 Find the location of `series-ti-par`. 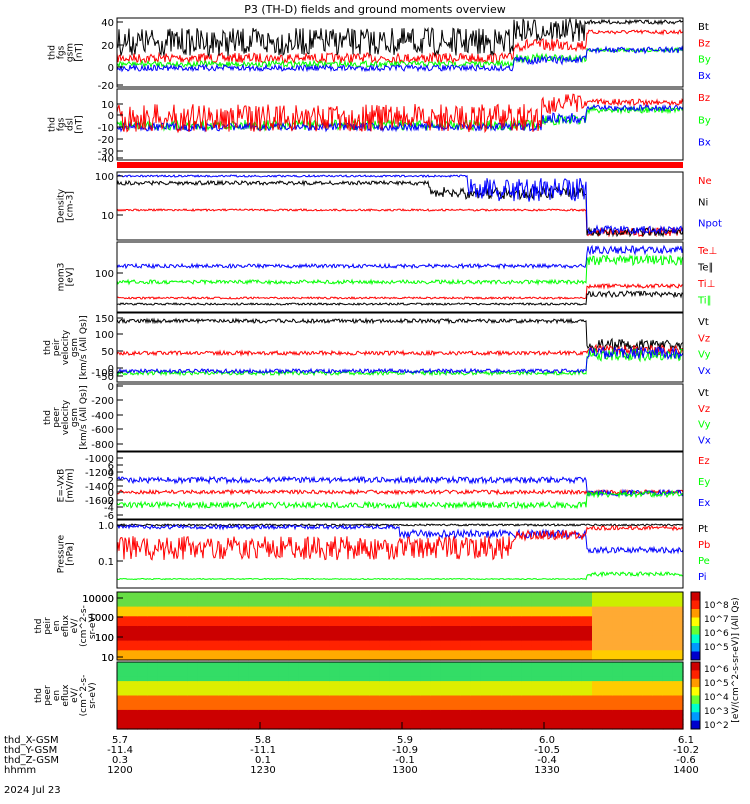

series-ti-par is located at coordinates (400, 298).